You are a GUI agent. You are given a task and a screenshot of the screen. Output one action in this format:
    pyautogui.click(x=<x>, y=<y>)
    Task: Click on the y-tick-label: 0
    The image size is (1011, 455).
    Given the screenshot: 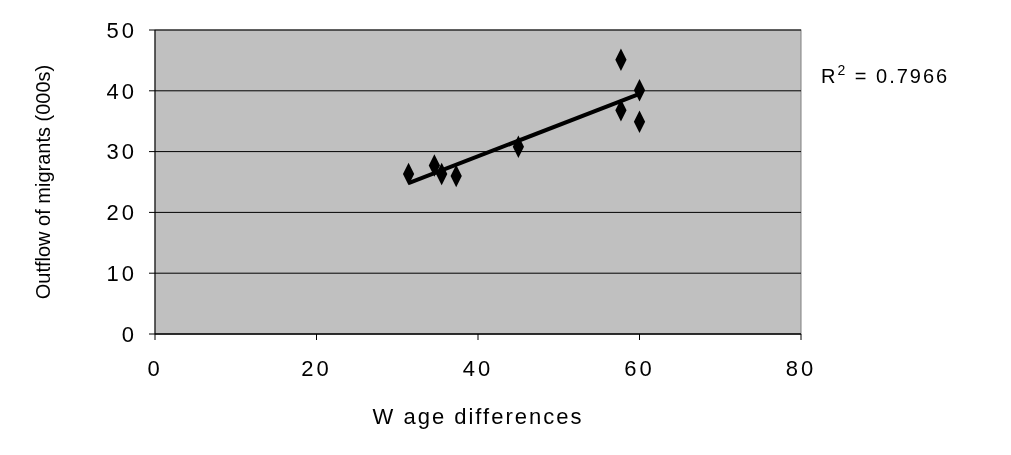 What is the action you would take?
    pyautogui.click(x=129, y=334)
    